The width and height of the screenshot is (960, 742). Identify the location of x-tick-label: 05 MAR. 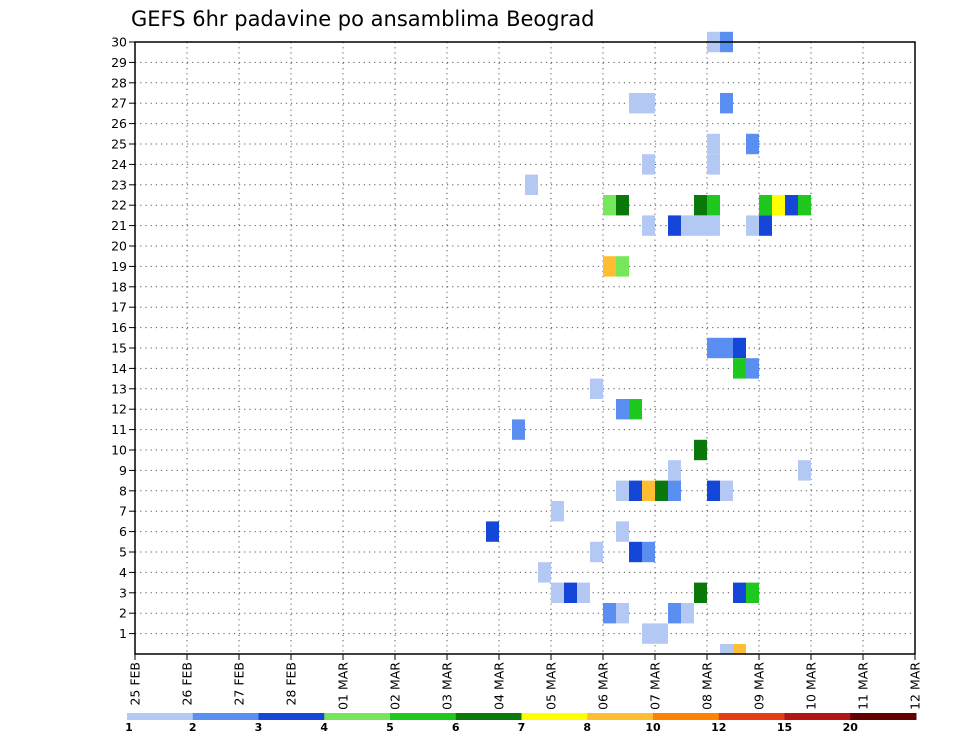
(551, 686).